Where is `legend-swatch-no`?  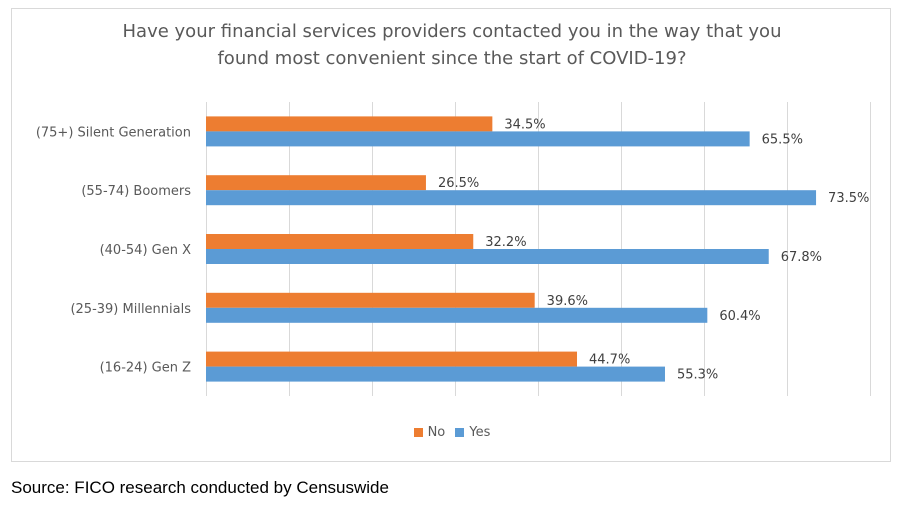
legend-swatch-no is located at coordinates (418, 432).